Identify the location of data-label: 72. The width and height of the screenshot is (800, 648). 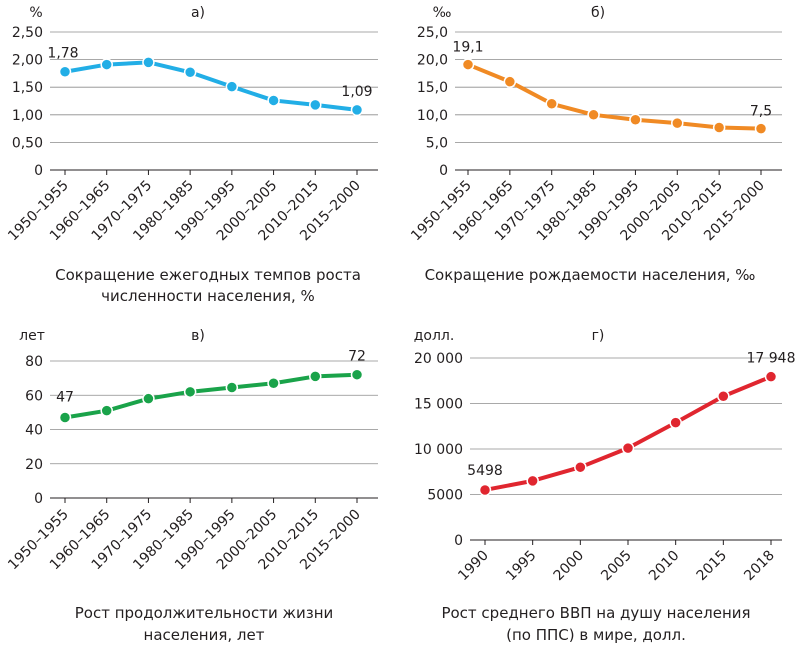
(357, 357).